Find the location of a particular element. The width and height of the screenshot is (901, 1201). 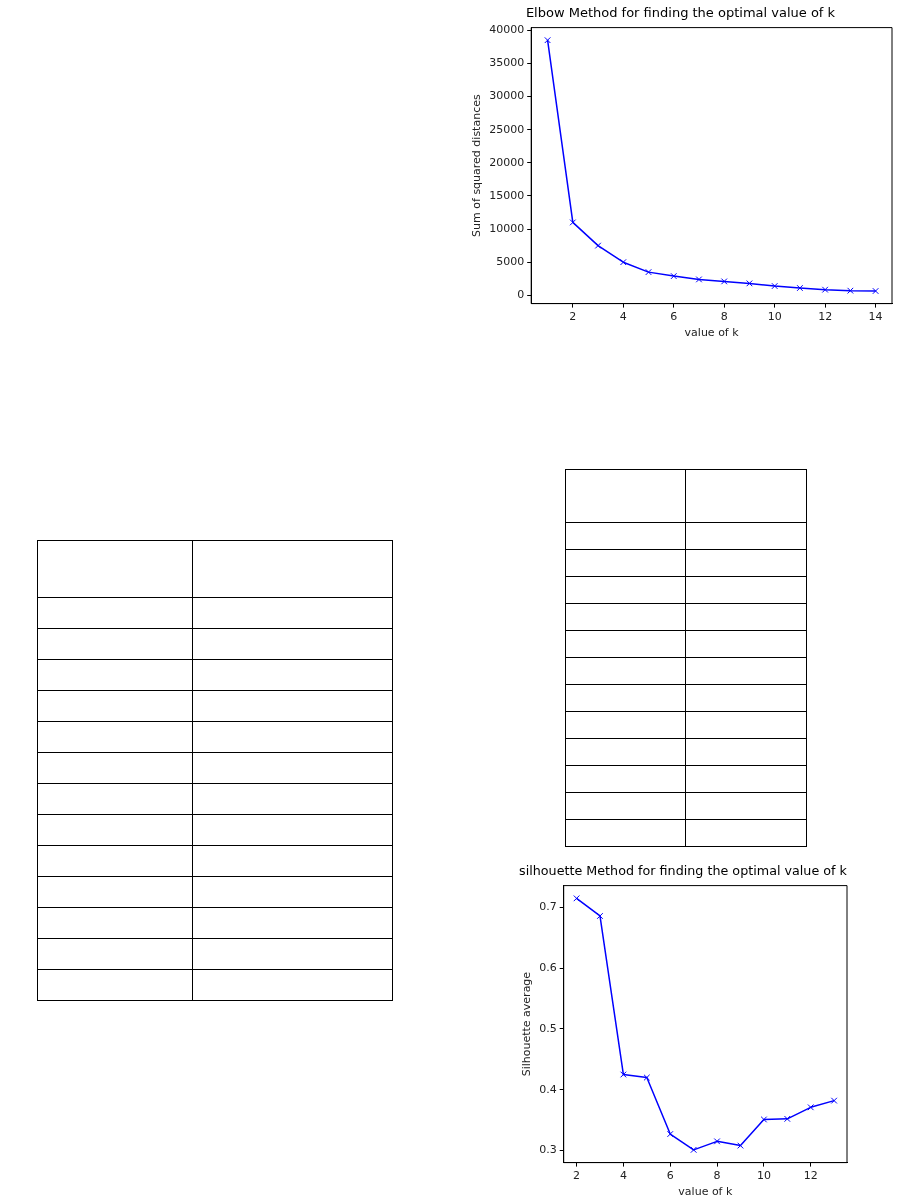

y-tick-label: 25000 is located at coordinates (507, 129).